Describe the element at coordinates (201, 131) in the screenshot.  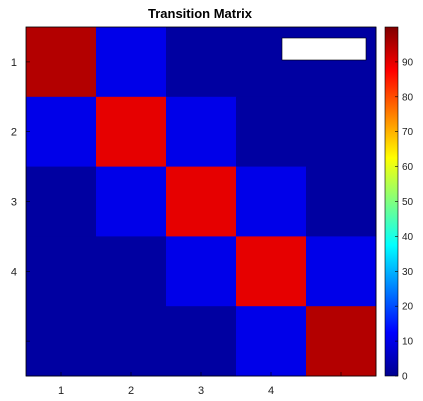
I see `heatmap-cell-r2-c3` at that location.